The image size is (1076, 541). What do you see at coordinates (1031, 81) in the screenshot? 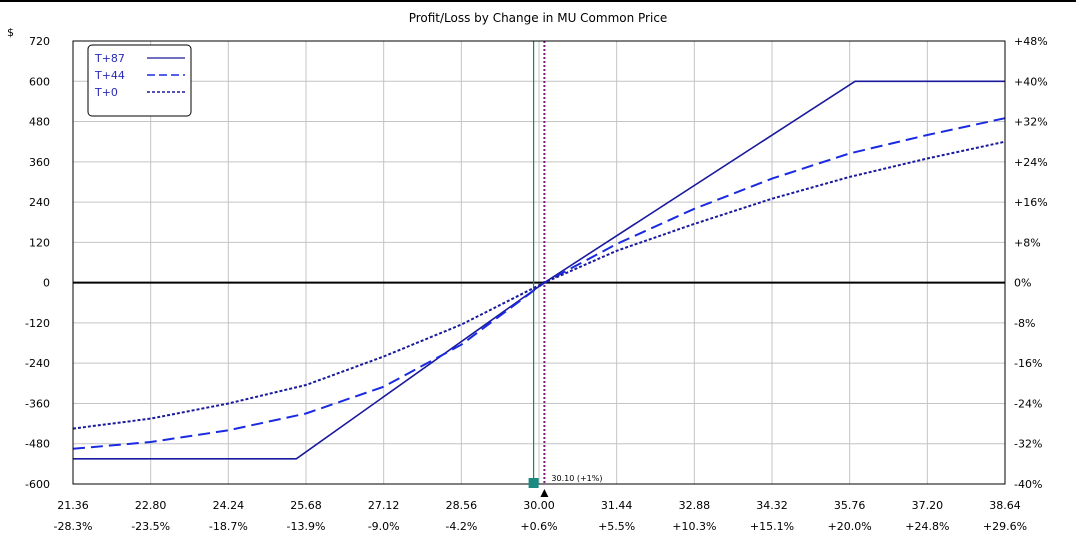
I see `y-pct-tick-label: +40%` at bounding box center [1031, 81].